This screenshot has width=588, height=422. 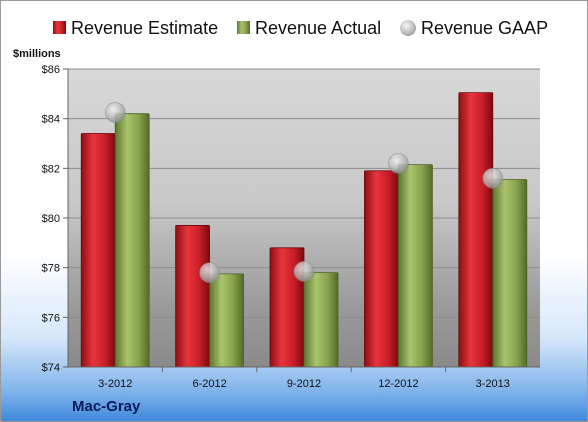 What do you see at coordinates (484, 28) in the screenshot?
I see `legend-label-gaap: Revenue GAAP` at bounding box center [484, 28].